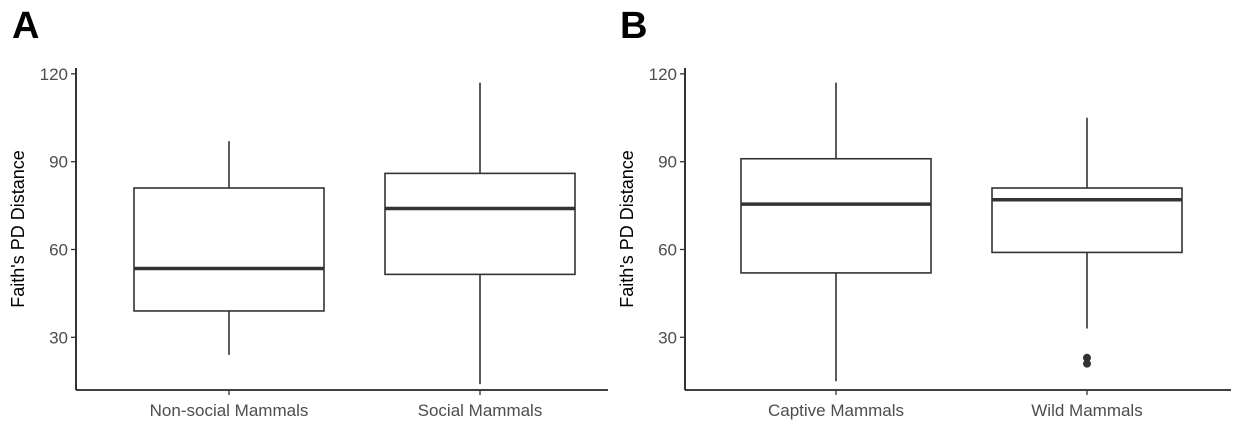 The height and width of the screenshot is (423, 1236). What do you see at coordinates (1086, 410) in the screenshot?
I see `x-tick-label: Wild Mammals` at bounding box center [1086, 410].